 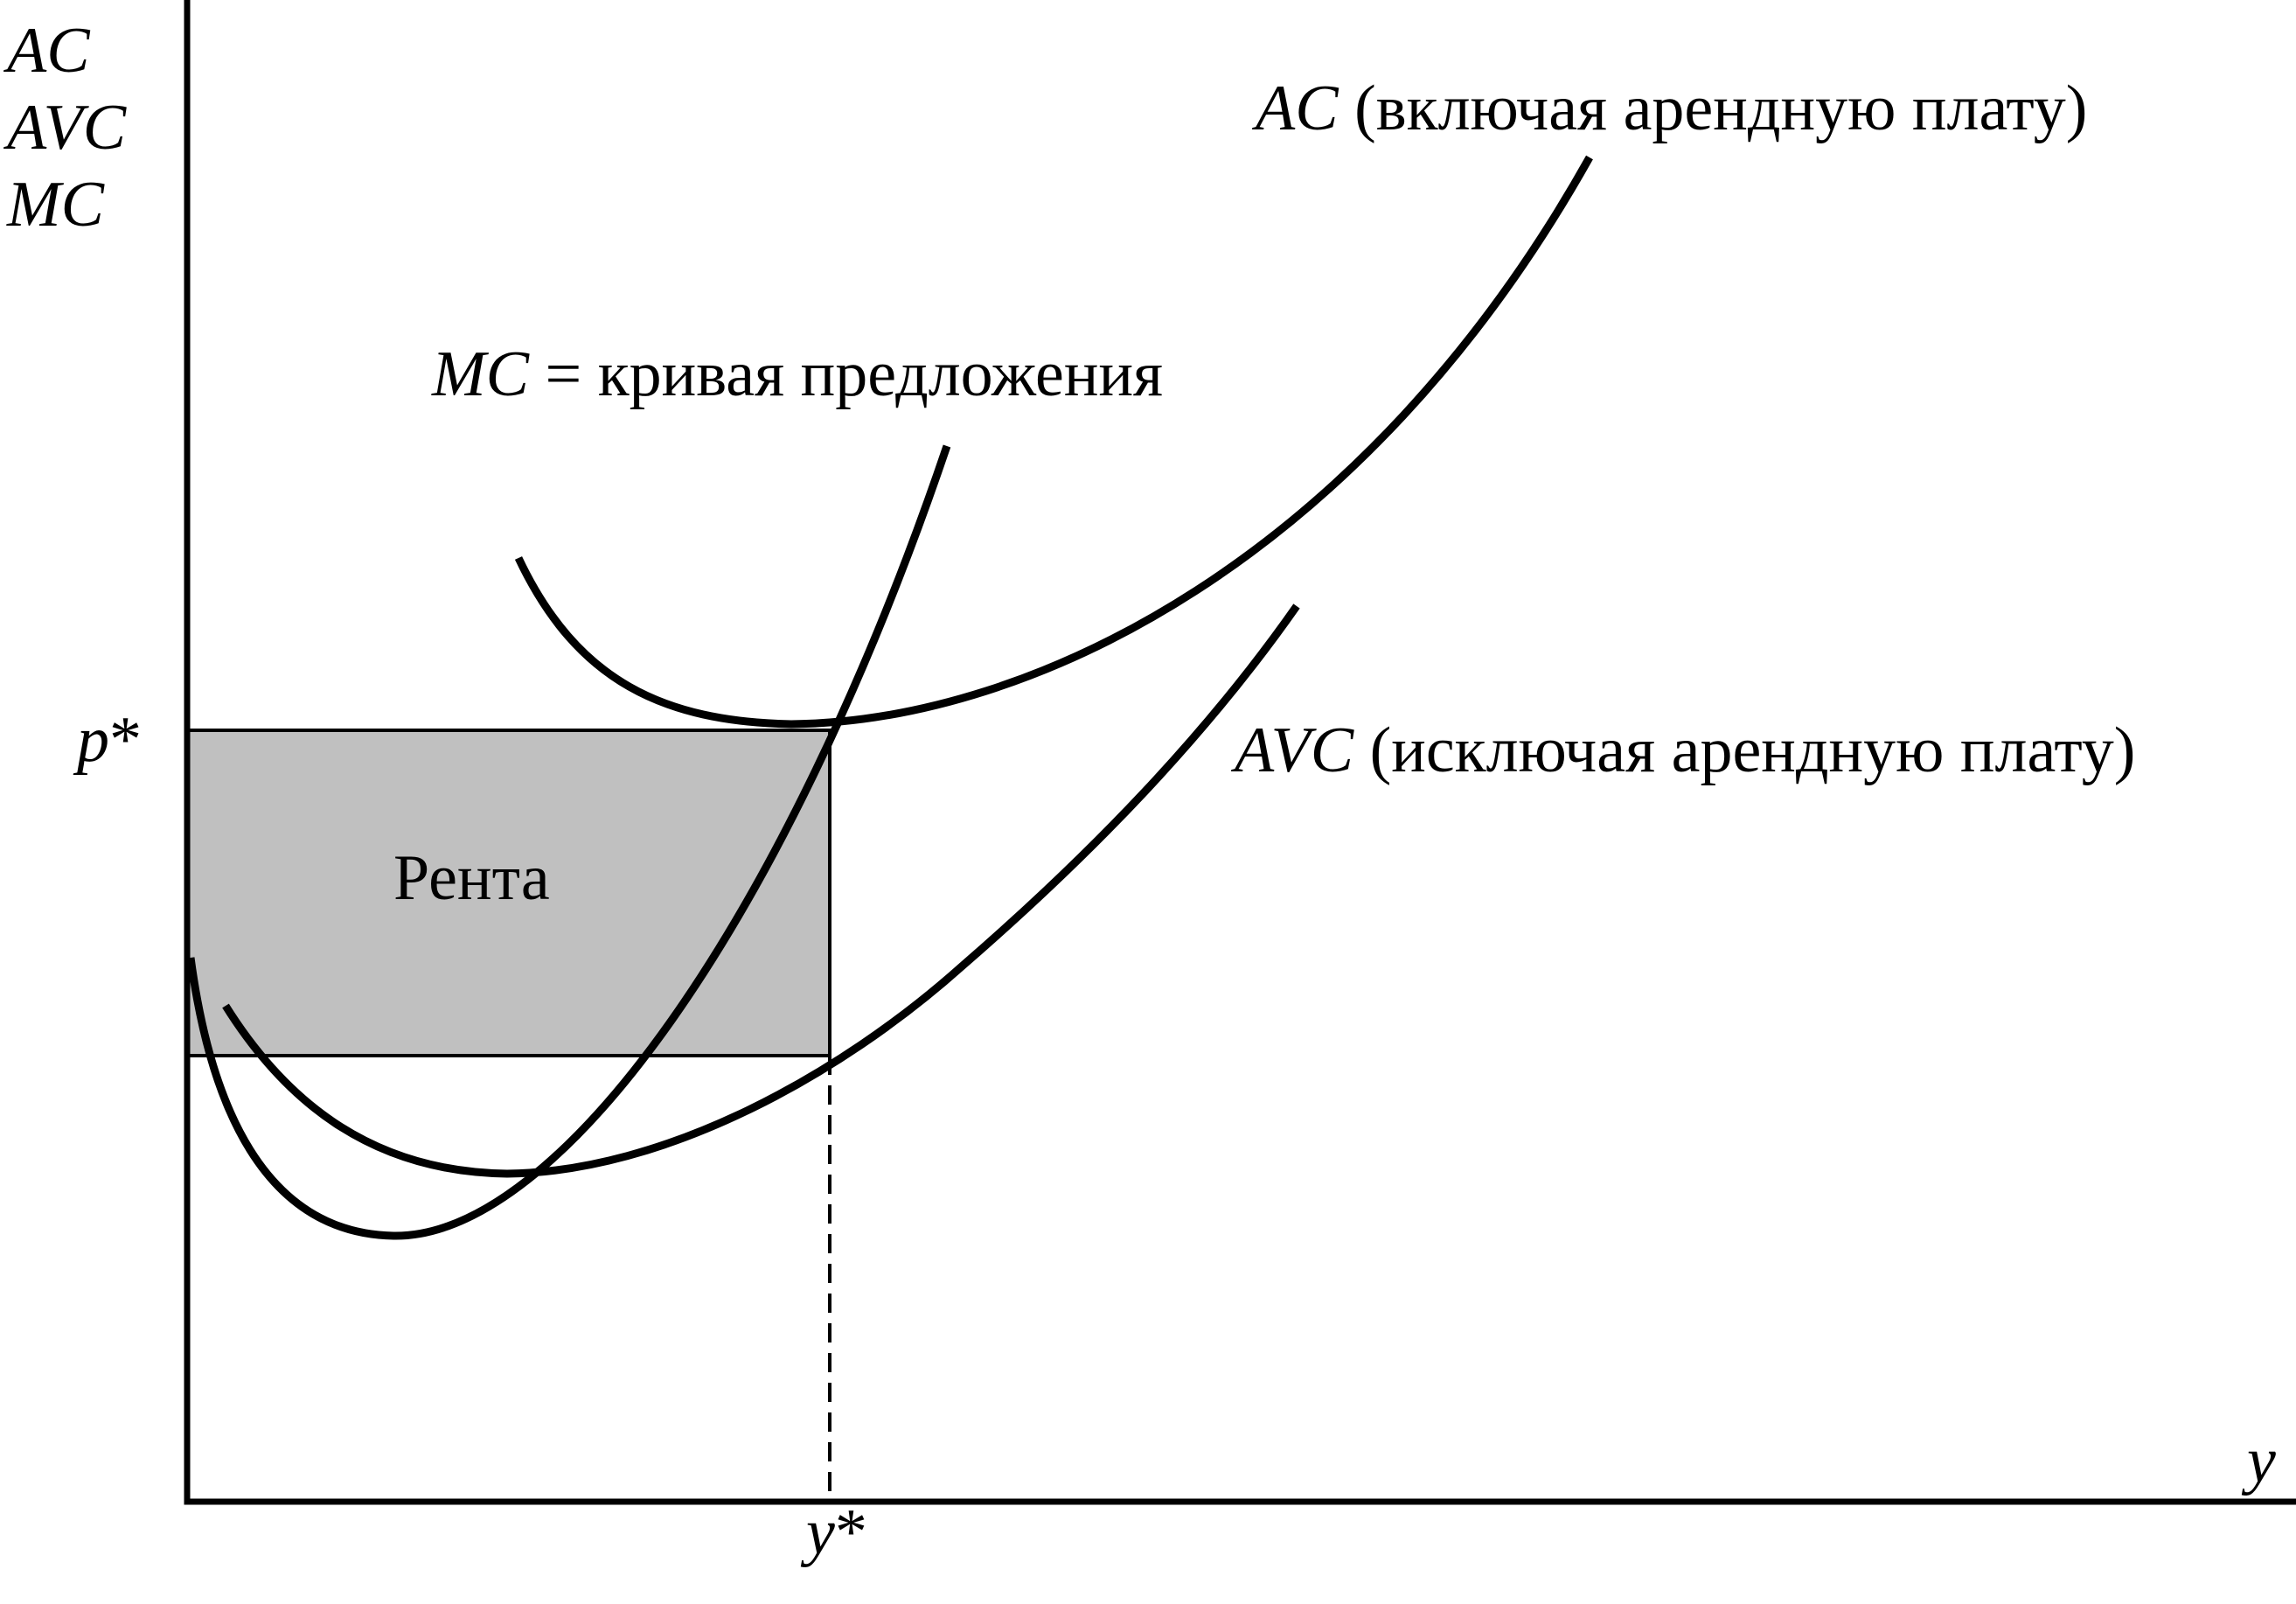 What do you see at coordinates (1669, 108) in the screenshot?
I see `ac-curve-label: AC (включая арендную плату)` at bounding box center [1669, 108].